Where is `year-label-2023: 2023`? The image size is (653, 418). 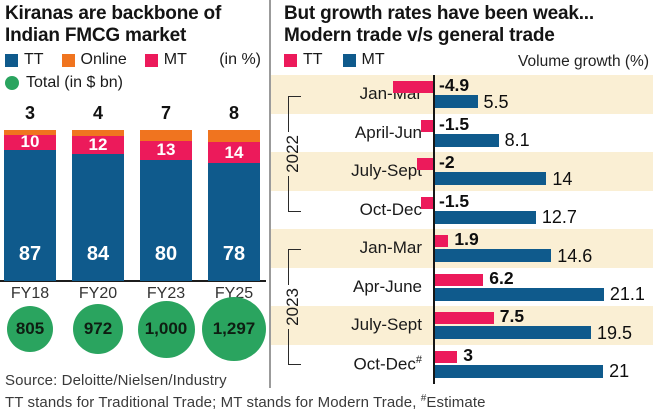
year-label-2023: 2023 is located at coordinates (292, 307).